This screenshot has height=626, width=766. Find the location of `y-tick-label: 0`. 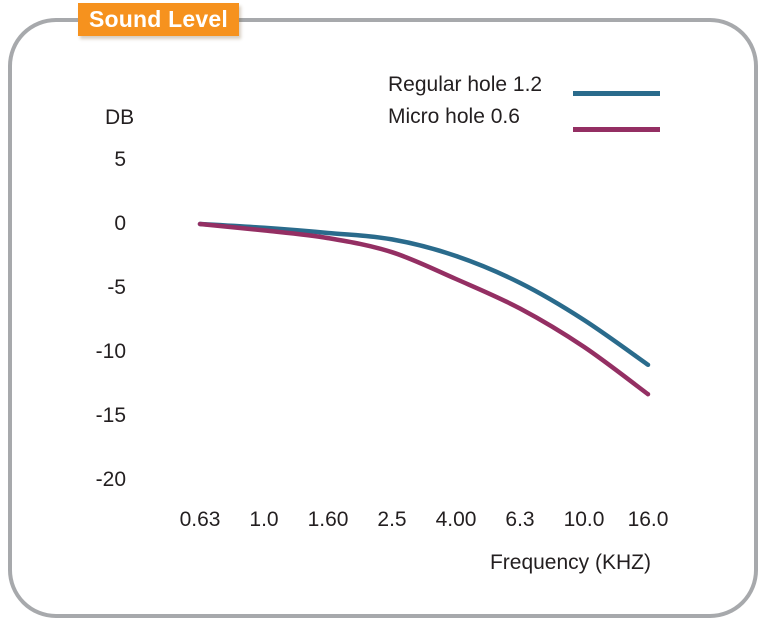

y-tick-label: 0 is located at coordinates (120, 223).